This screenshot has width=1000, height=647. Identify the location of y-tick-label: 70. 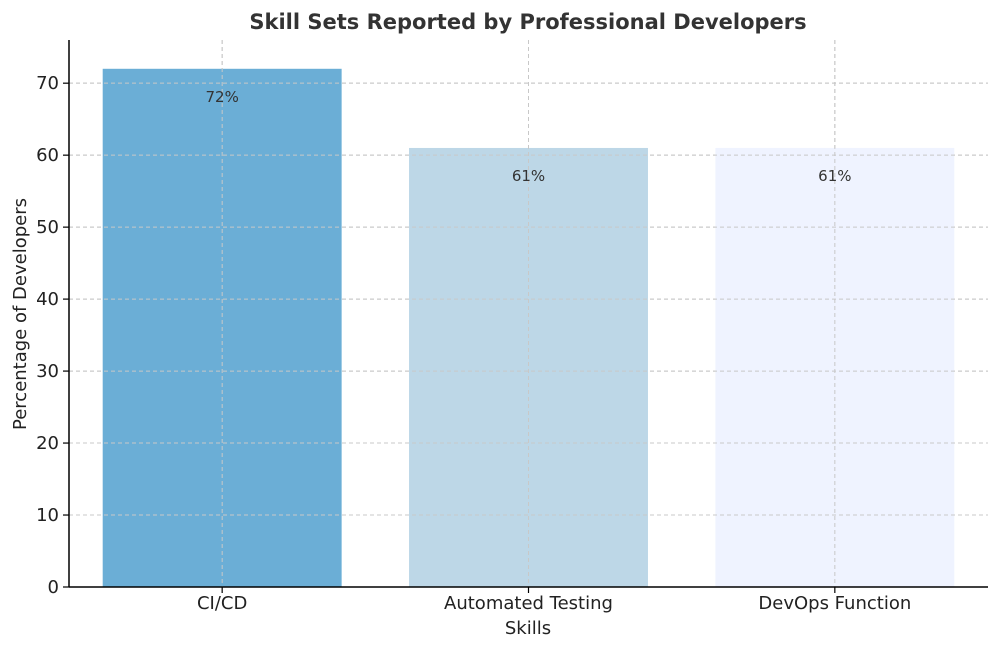
(47, 83).